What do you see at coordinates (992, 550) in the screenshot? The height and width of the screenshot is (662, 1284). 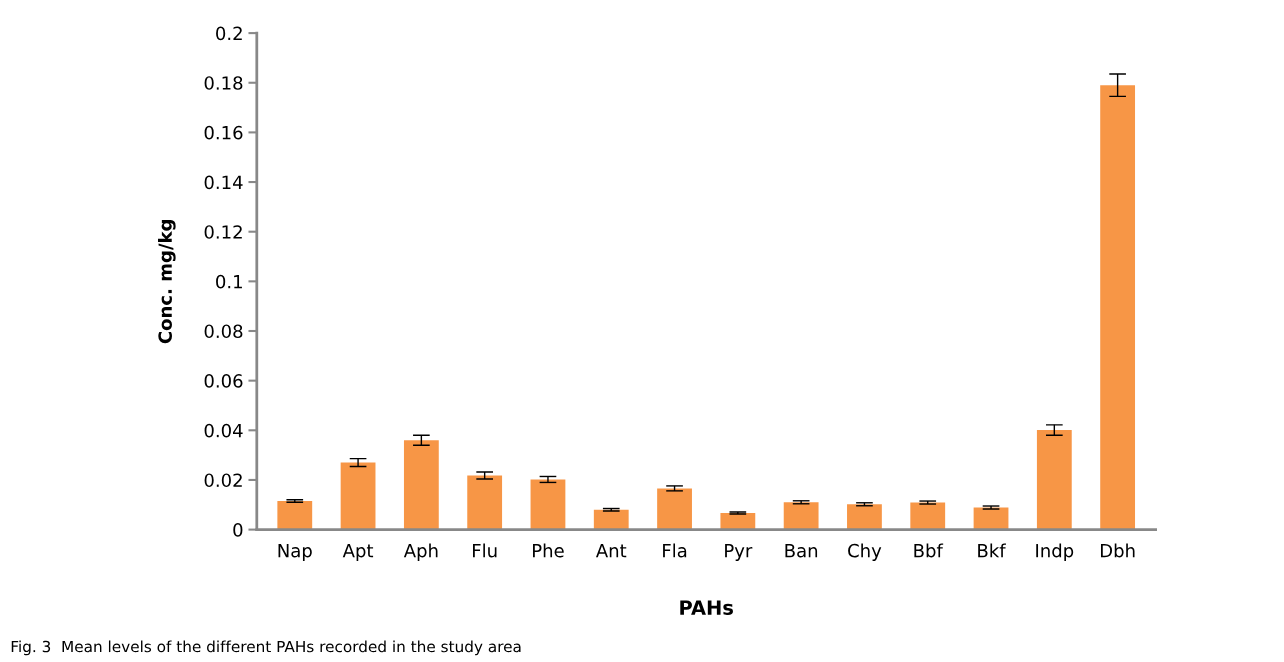 I see `x-tick-label: Bkf` at bounding box center [992, 550].